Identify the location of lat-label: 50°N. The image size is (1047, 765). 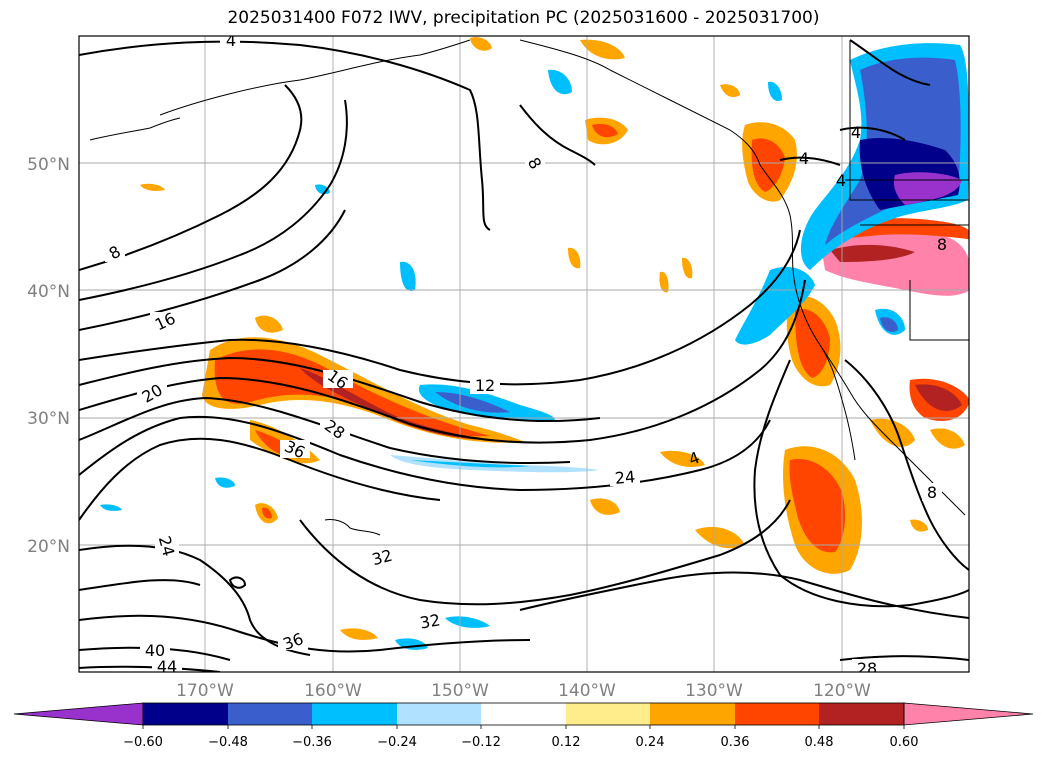
(48, 165).